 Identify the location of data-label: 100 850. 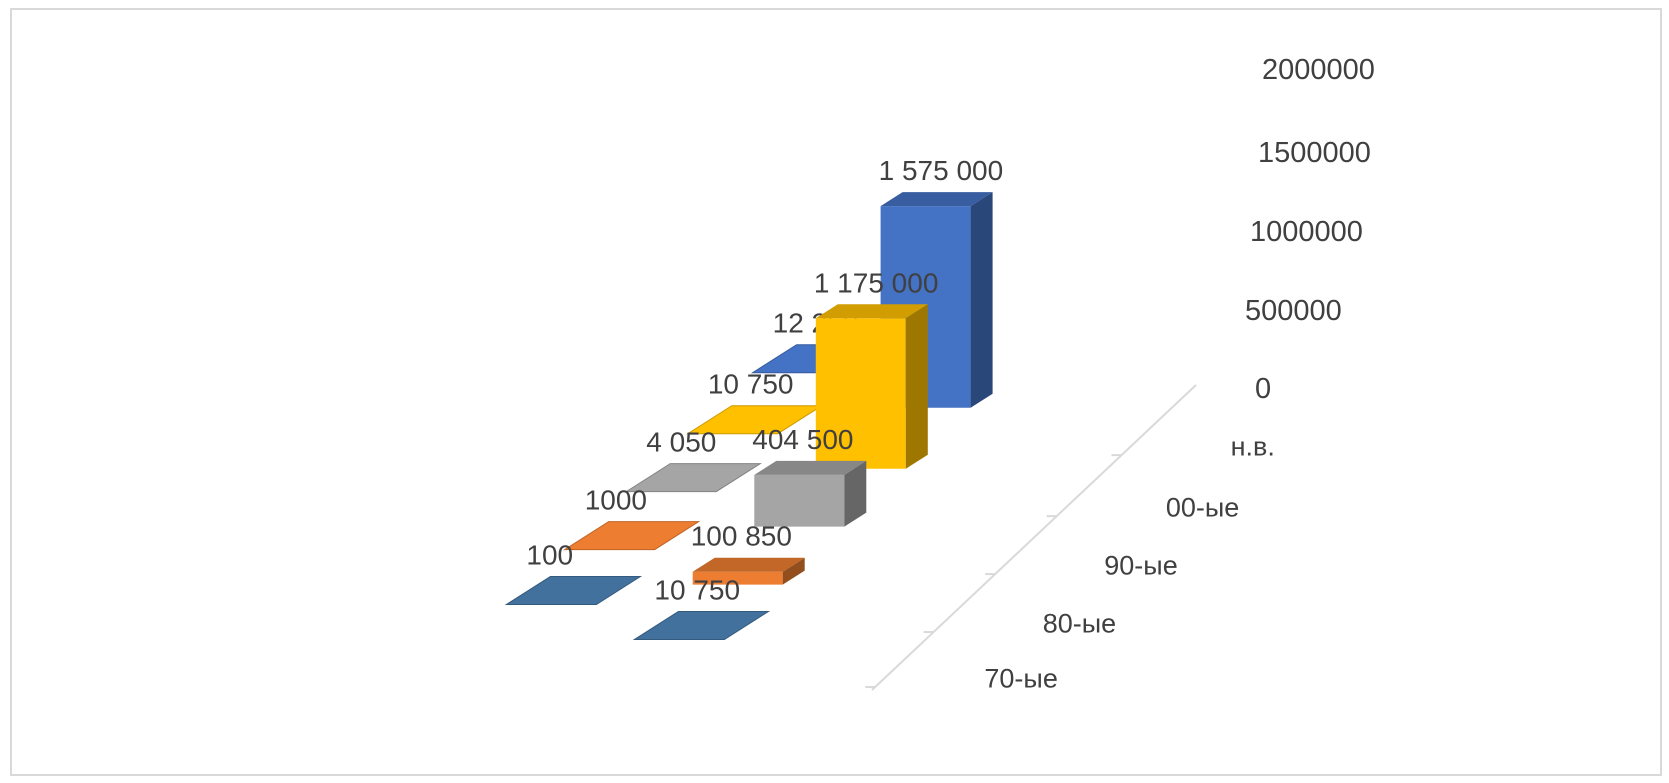
(741, 536).